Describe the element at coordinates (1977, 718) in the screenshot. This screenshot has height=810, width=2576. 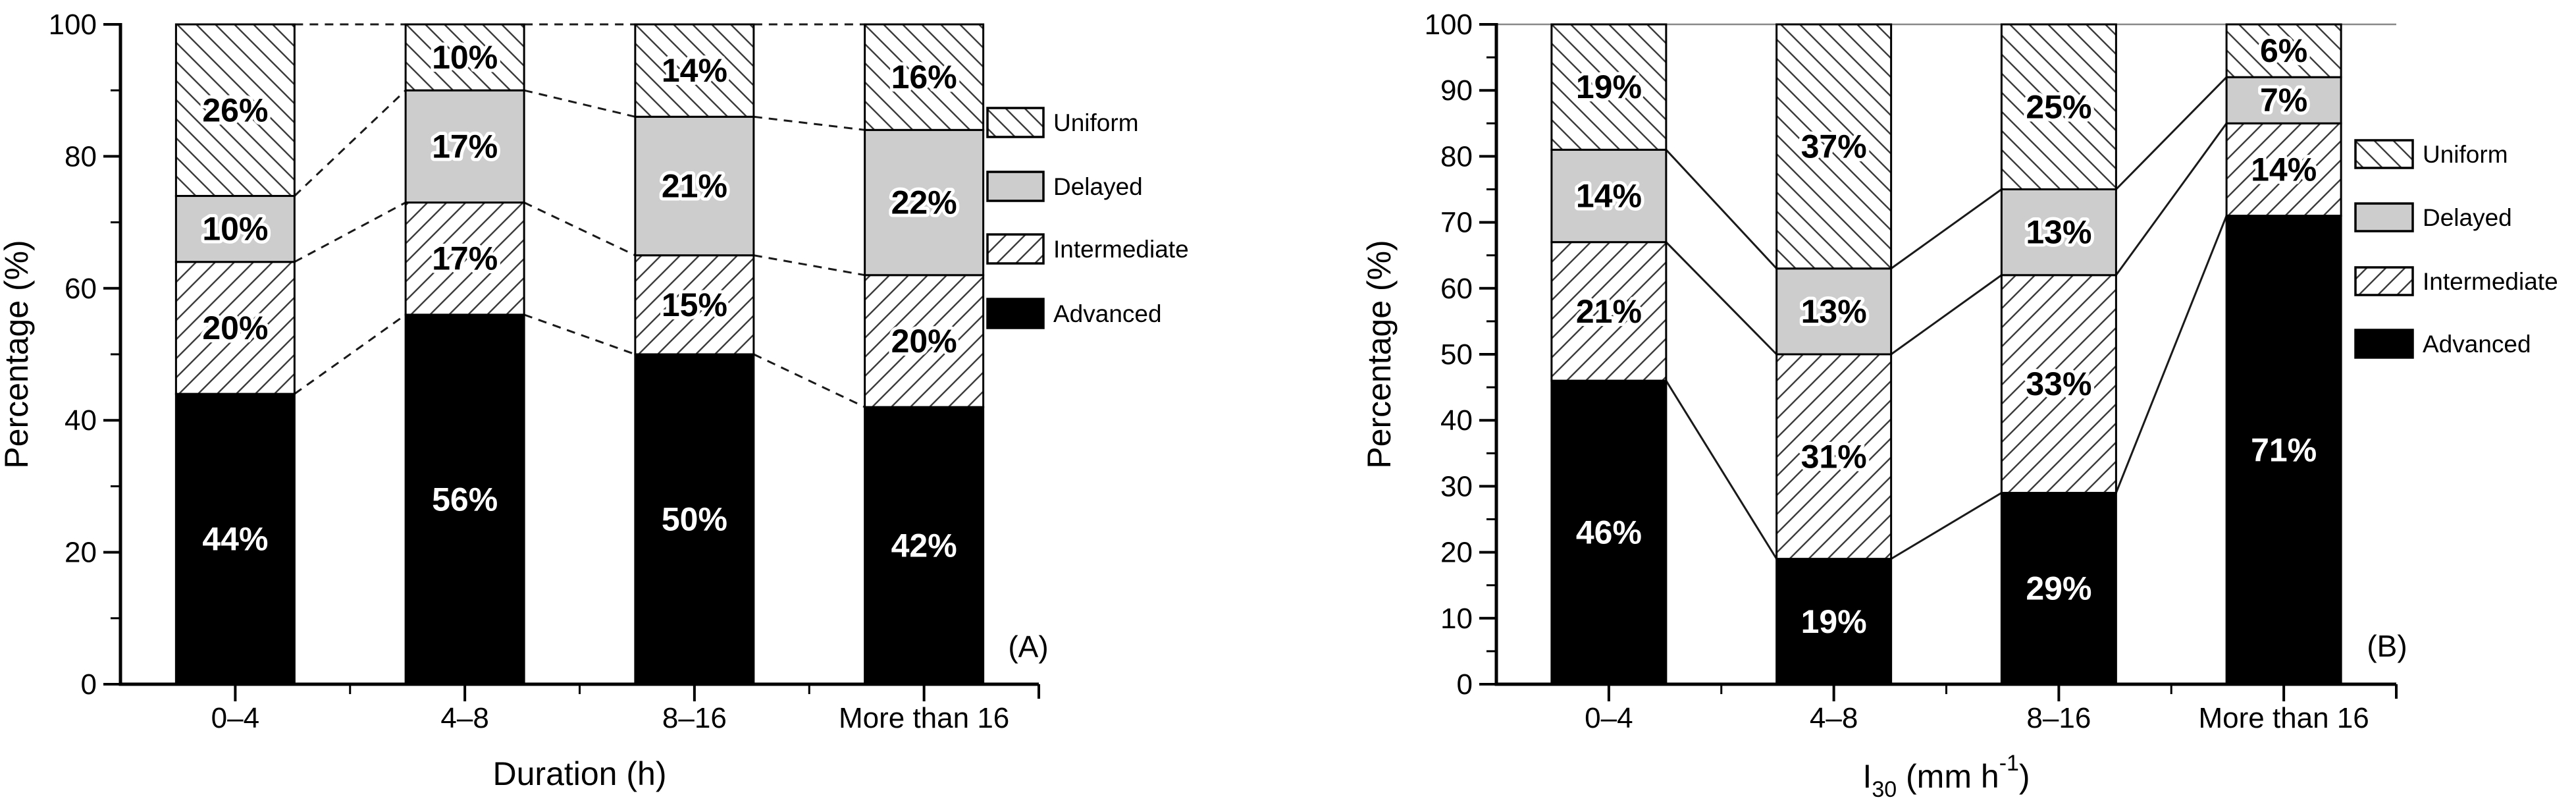
I see `x-tick-labels-B: 0–4 4–8 8–16 More than 16` at that location.